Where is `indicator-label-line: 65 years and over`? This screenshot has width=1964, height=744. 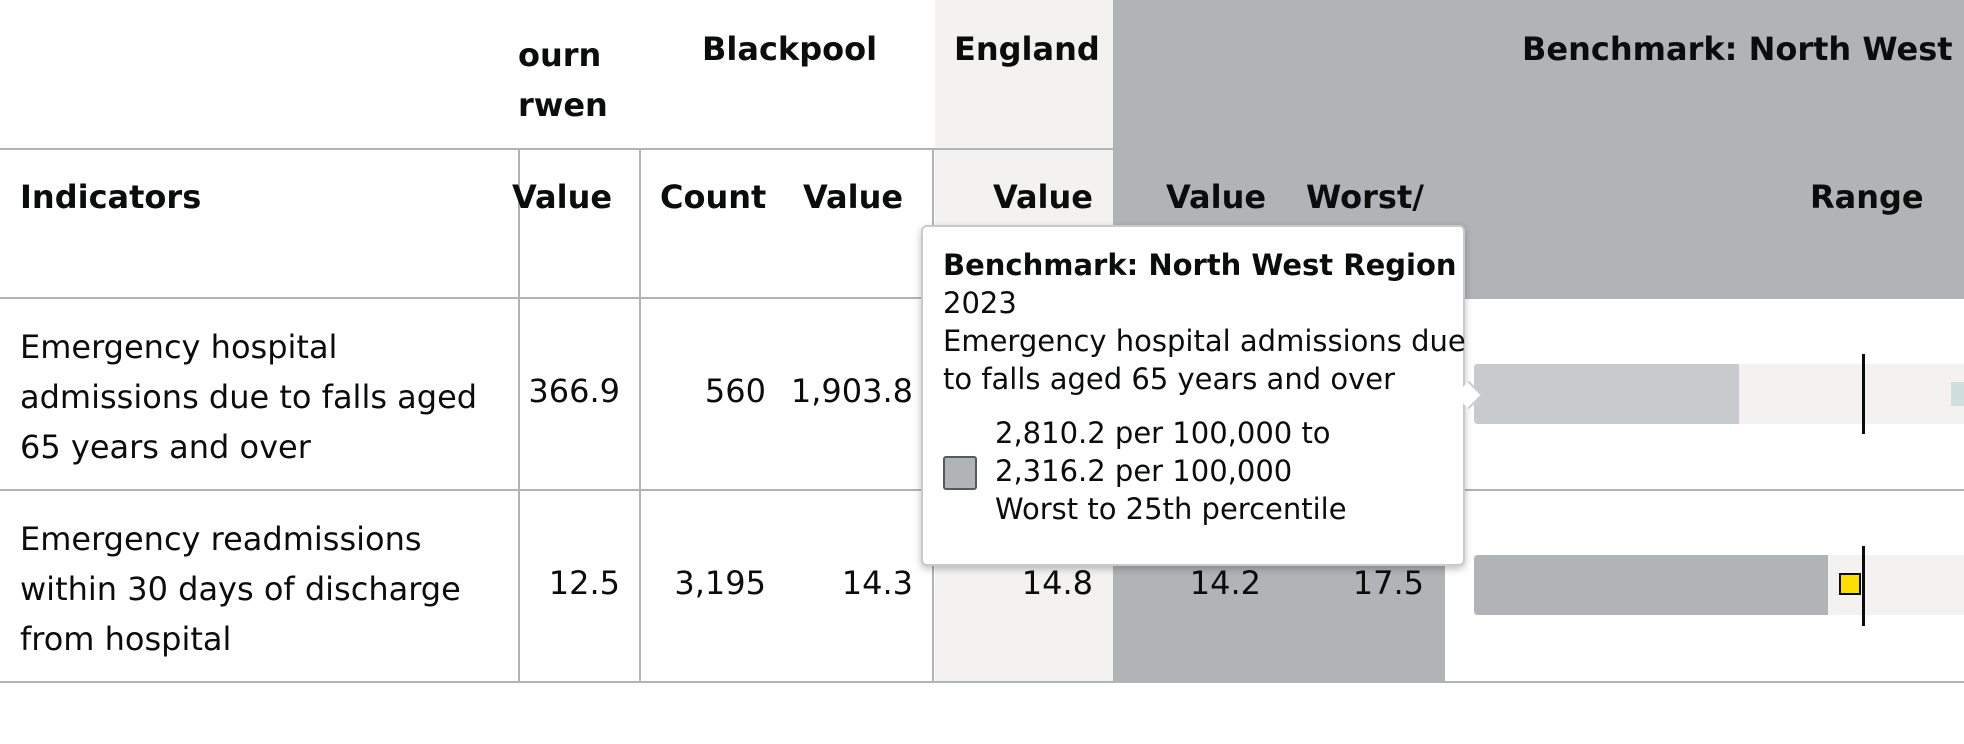
indicator-label-line: 65 years and over is located at coordinates (165, 447).